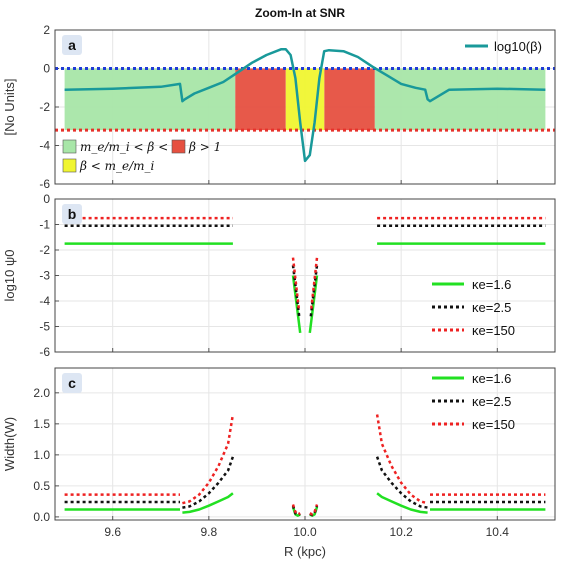  I want to click on panel-c-letter: c, so click(72, 383).